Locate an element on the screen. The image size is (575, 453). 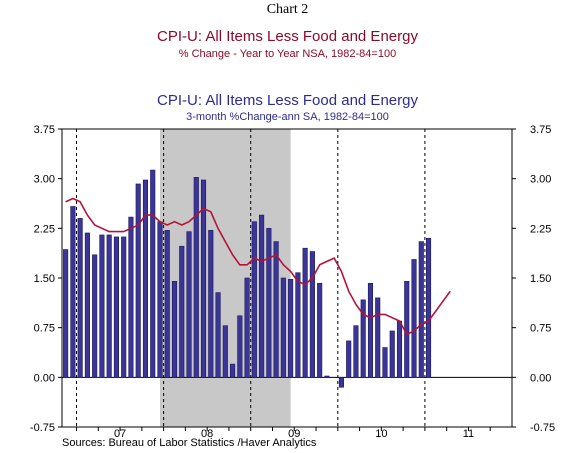
y-tick-label-left: 2.25 is located at coordinates (44, 229).